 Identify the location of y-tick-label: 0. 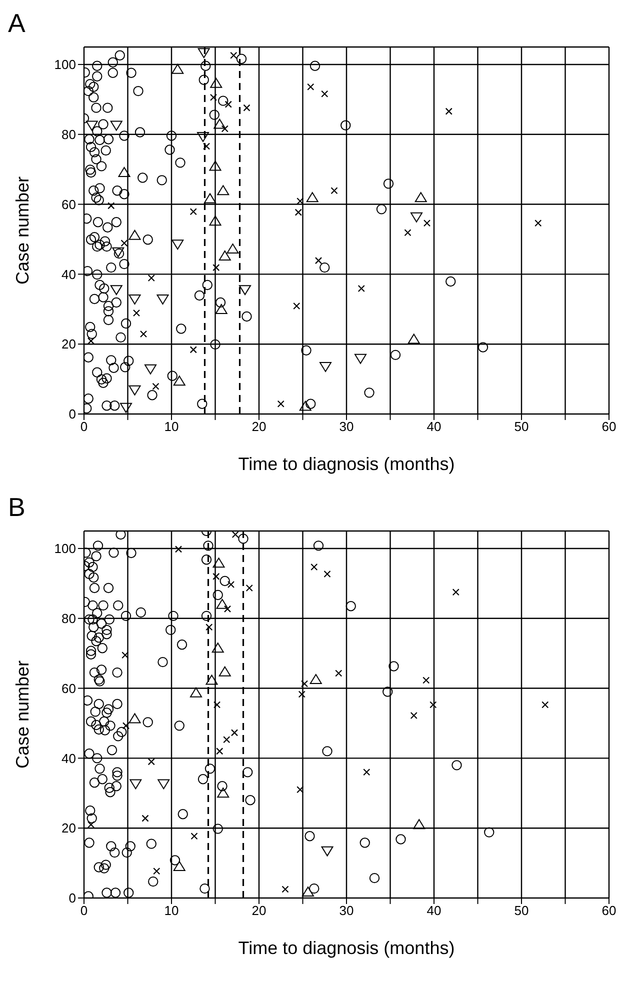
(72, 414).